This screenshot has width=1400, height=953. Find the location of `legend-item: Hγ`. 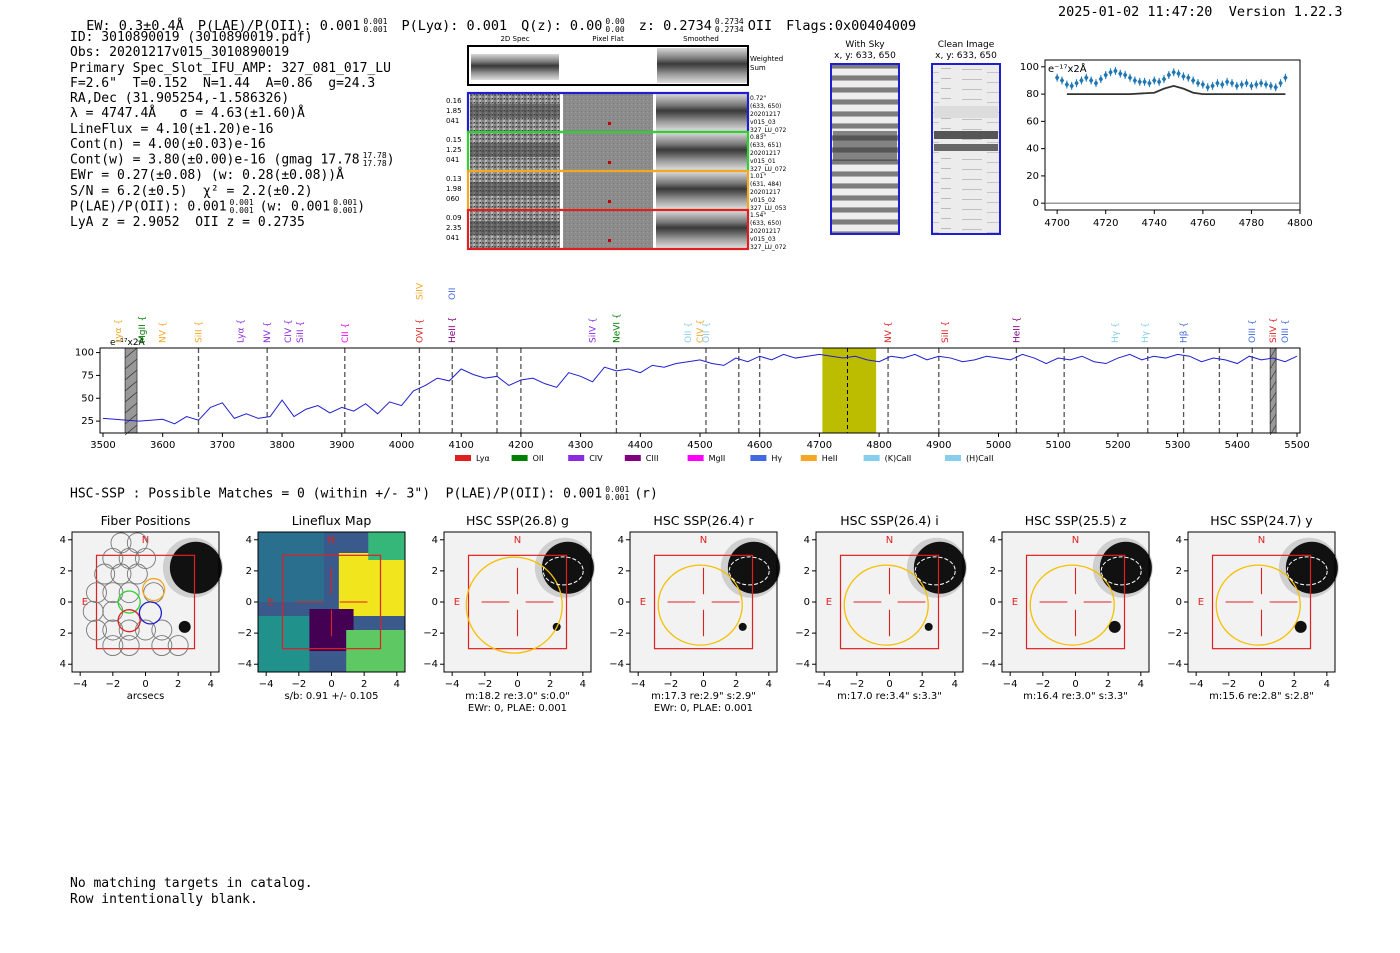

legend-item: Hγ is located at coordinates (766, 458).